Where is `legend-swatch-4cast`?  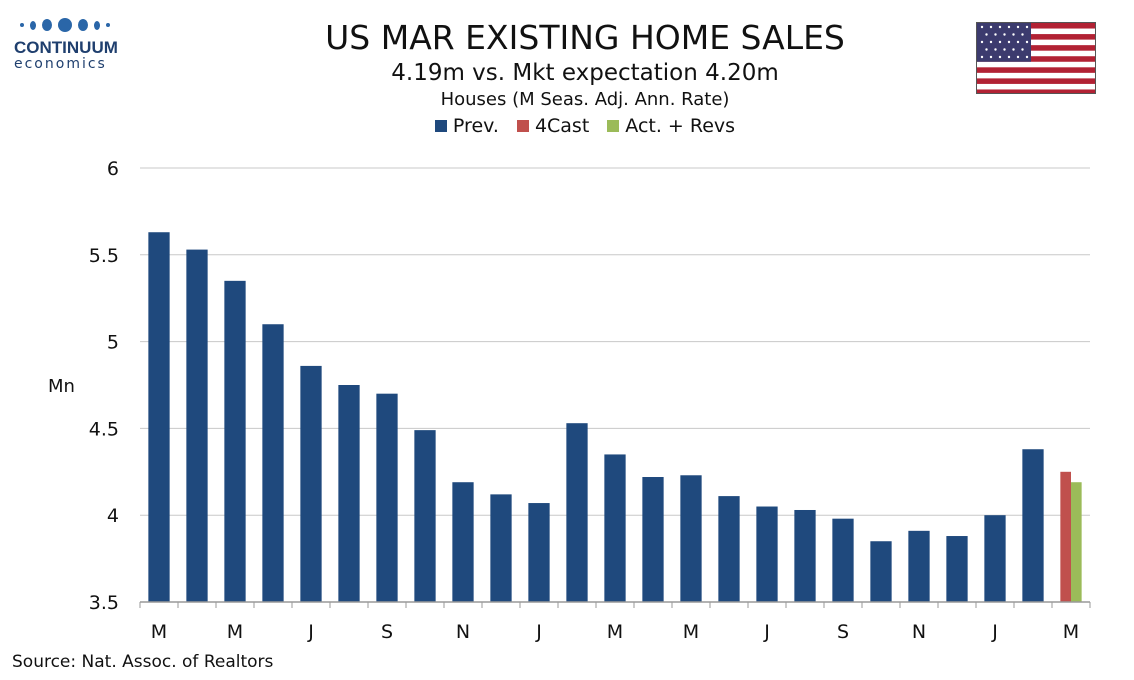 legend-swatch-4cast is located at coordinates (522, 126).